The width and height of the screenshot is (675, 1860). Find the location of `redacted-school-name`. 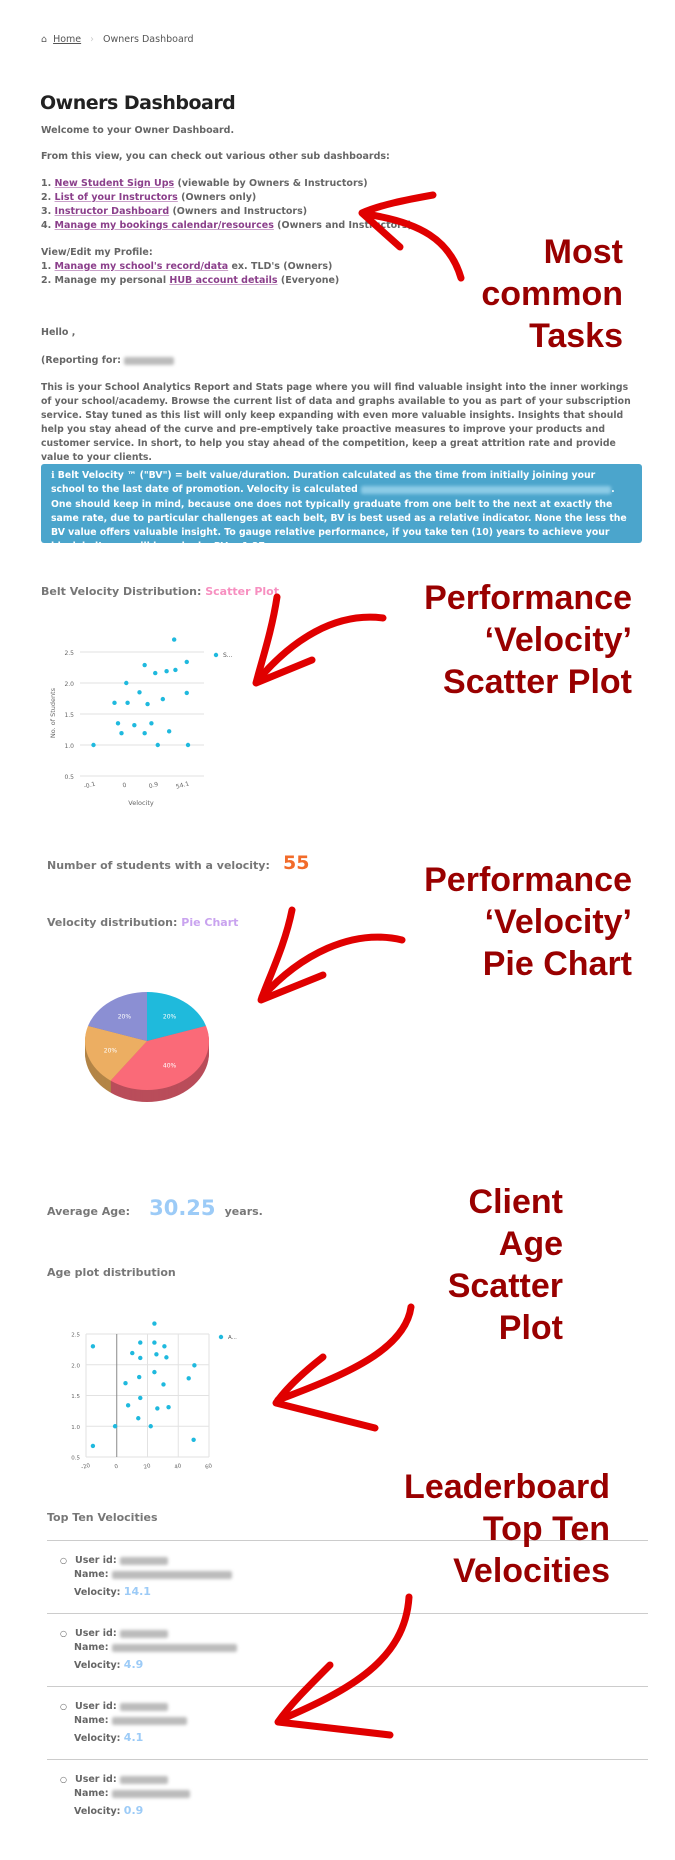

redacted-school-name is located at coordinates (149, 360).